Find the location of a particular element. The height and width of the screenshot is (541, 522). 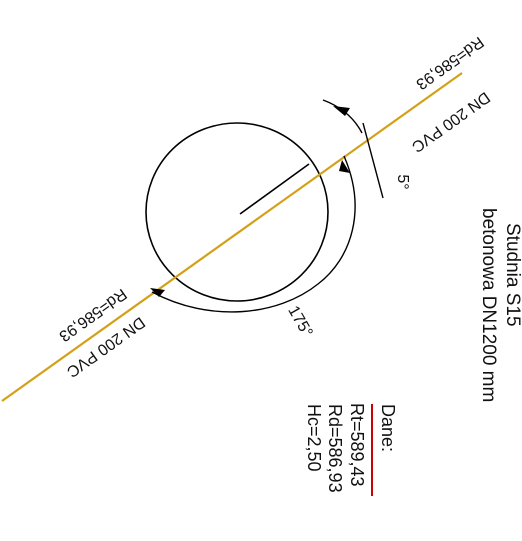

angle-label-large: 175° is located at coordinates (299, 321).